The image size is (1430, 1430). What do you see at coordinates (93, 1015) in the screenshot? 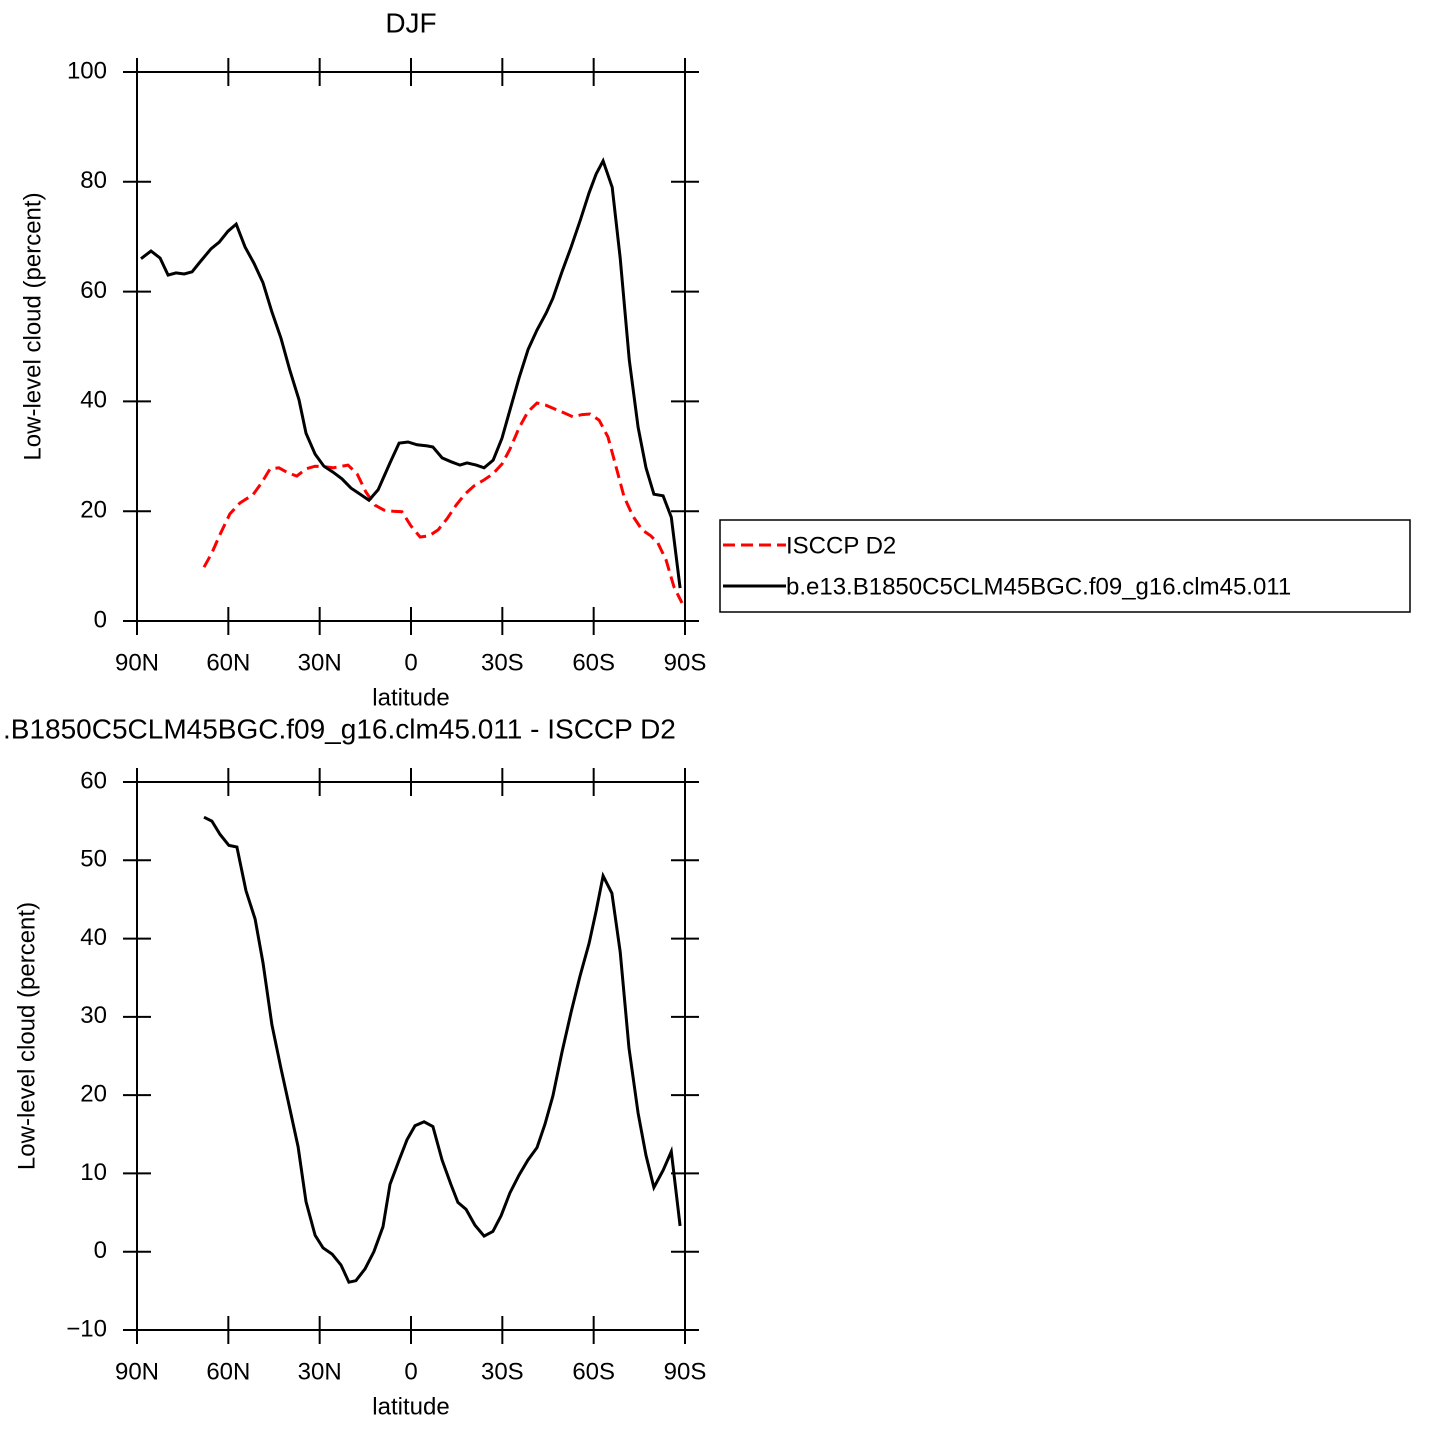
I see `y-tick-label: 30` at bounding box center [93, 1015].